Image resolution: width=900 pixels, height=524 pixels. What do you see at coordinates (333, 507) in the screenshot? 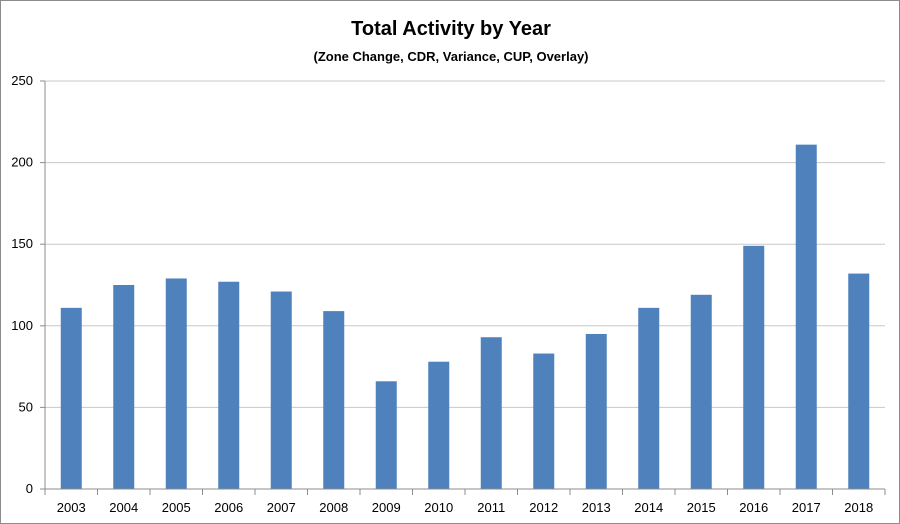
I see `x-tick-label: 2008` at bounding box center [333, 507].